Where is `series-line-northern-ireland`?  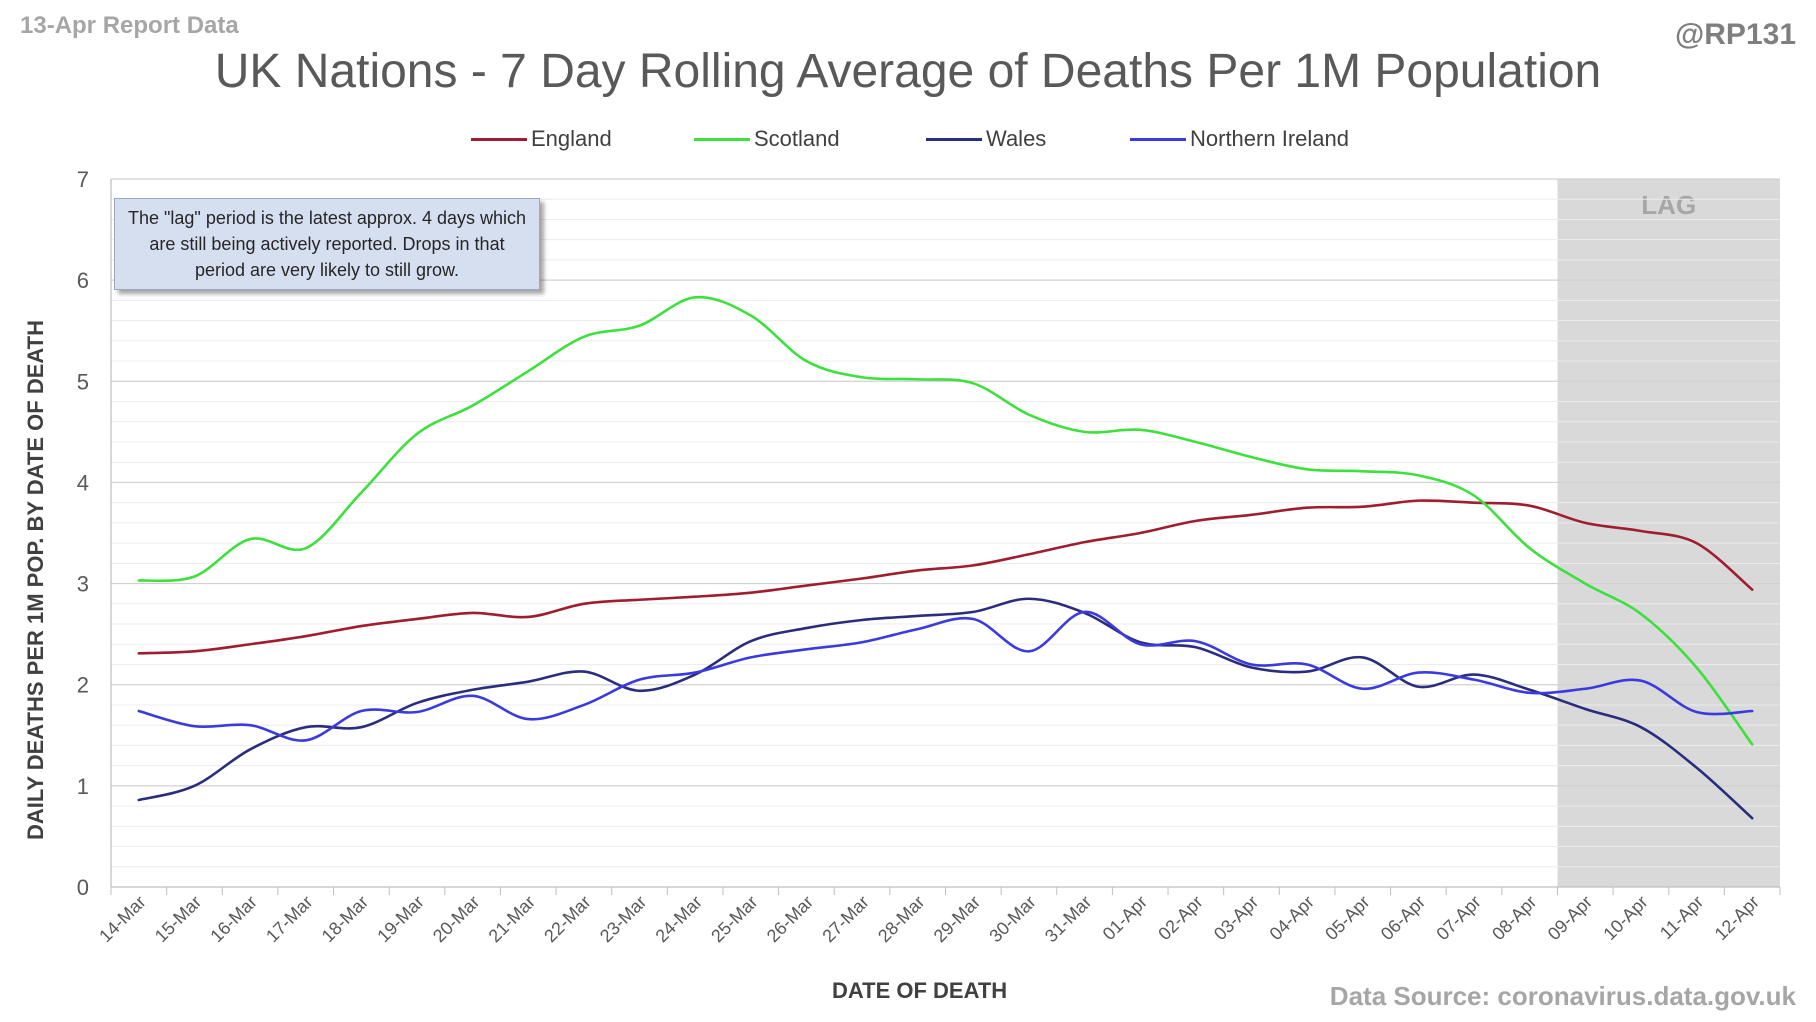 series-line-northern-ireland is located at coordinates (945, 676).